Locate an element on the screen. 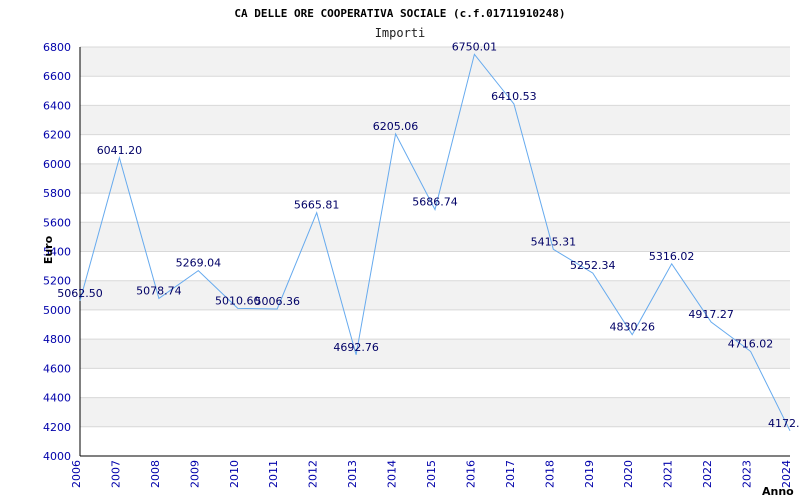 This screenshot has width=800, height=500. y-tick-label: 4800 is located at coordinates (57, 339).